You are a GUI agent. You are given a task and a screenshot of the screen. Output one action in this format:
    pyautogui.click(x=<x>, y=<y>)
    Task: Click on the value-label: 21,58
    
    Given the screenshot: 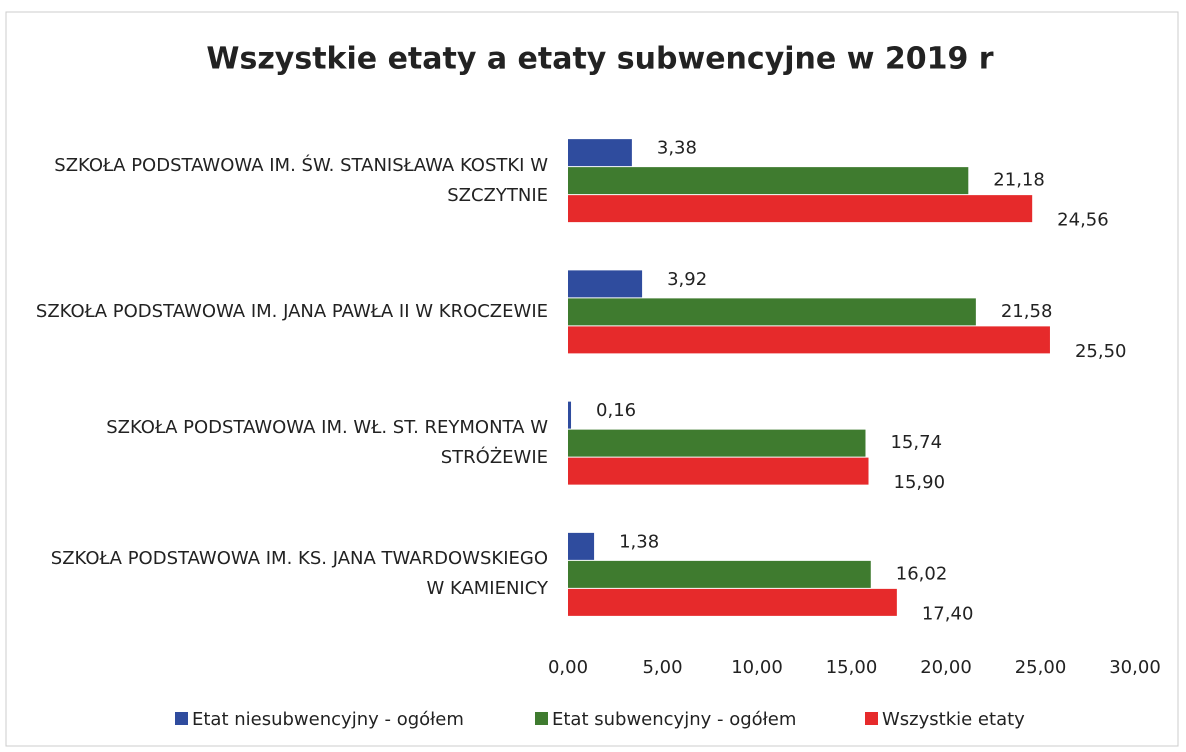 What is the action you would take?
    pyautogui.click(x=1027, y=311)
    